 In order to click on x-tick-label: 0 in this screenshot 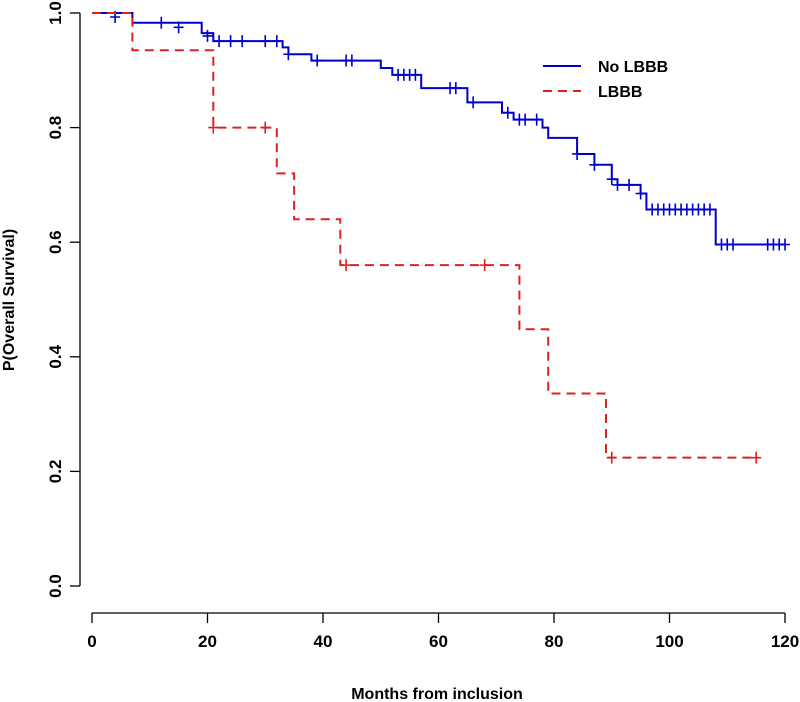, I will do `click(91, 641)`.